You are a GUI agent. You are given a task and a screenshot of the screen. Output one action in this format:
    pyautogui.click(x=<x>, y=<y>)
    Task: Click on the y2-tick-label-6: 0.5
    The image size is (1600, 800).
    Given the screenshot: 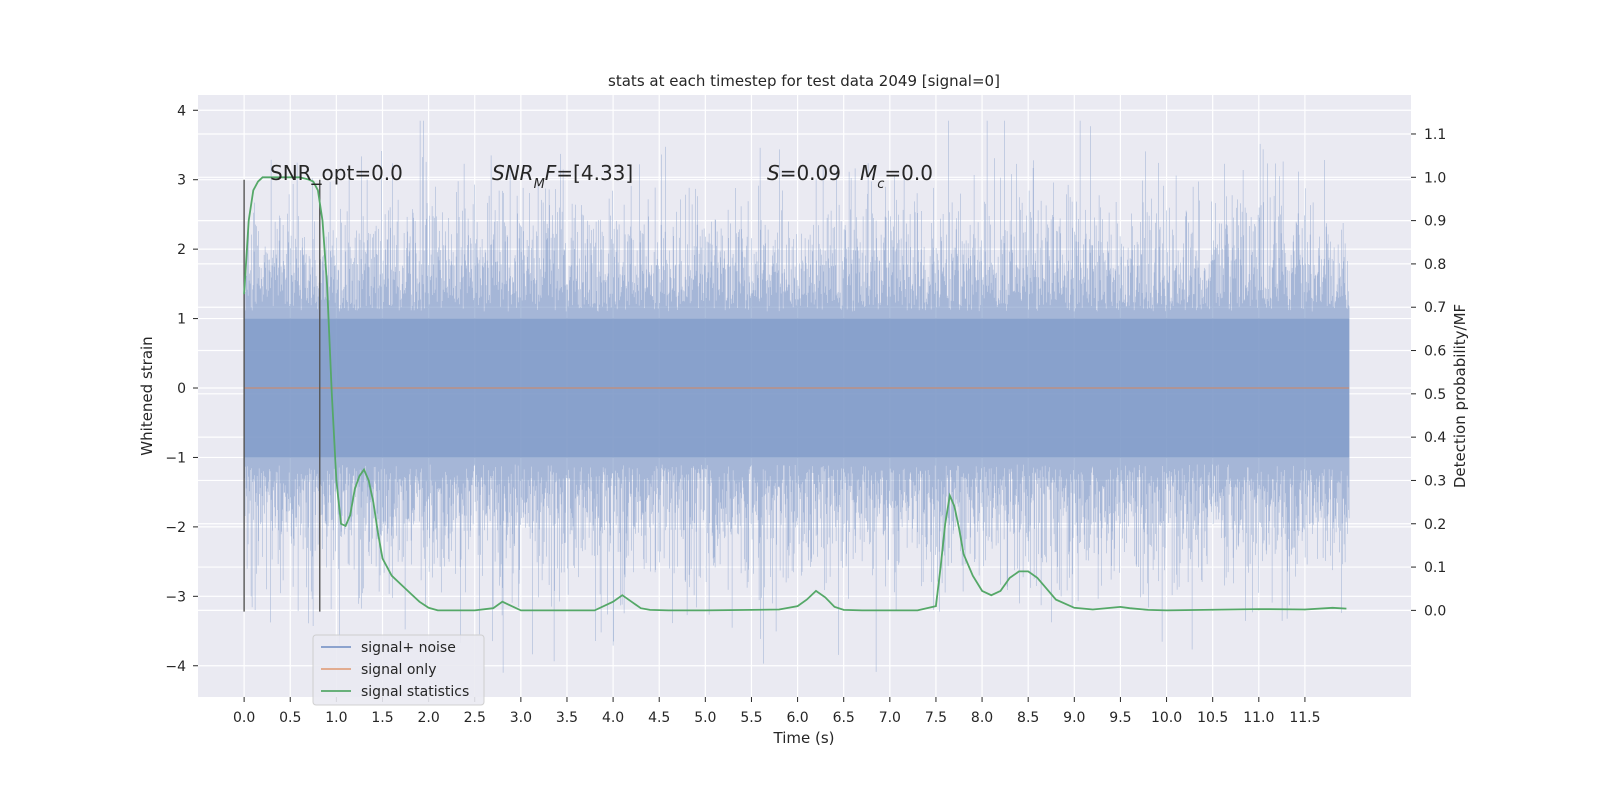 What is the action you would take?
    pyautogui.click(x=1435, y=395)
    